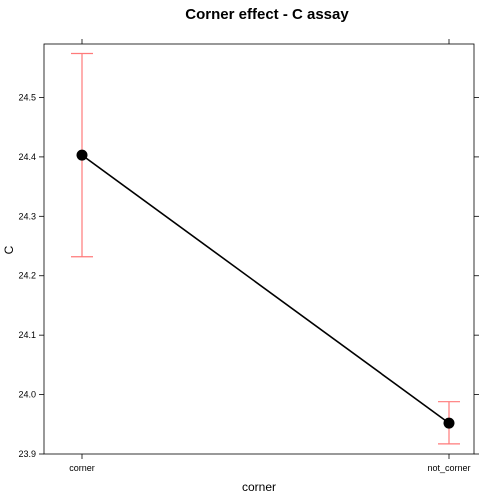 This screenshot has width=504, height=504. Describe the element at coordinates (448, 468) in the screenshot. I see `x-tick-label: not_corner` at that location.